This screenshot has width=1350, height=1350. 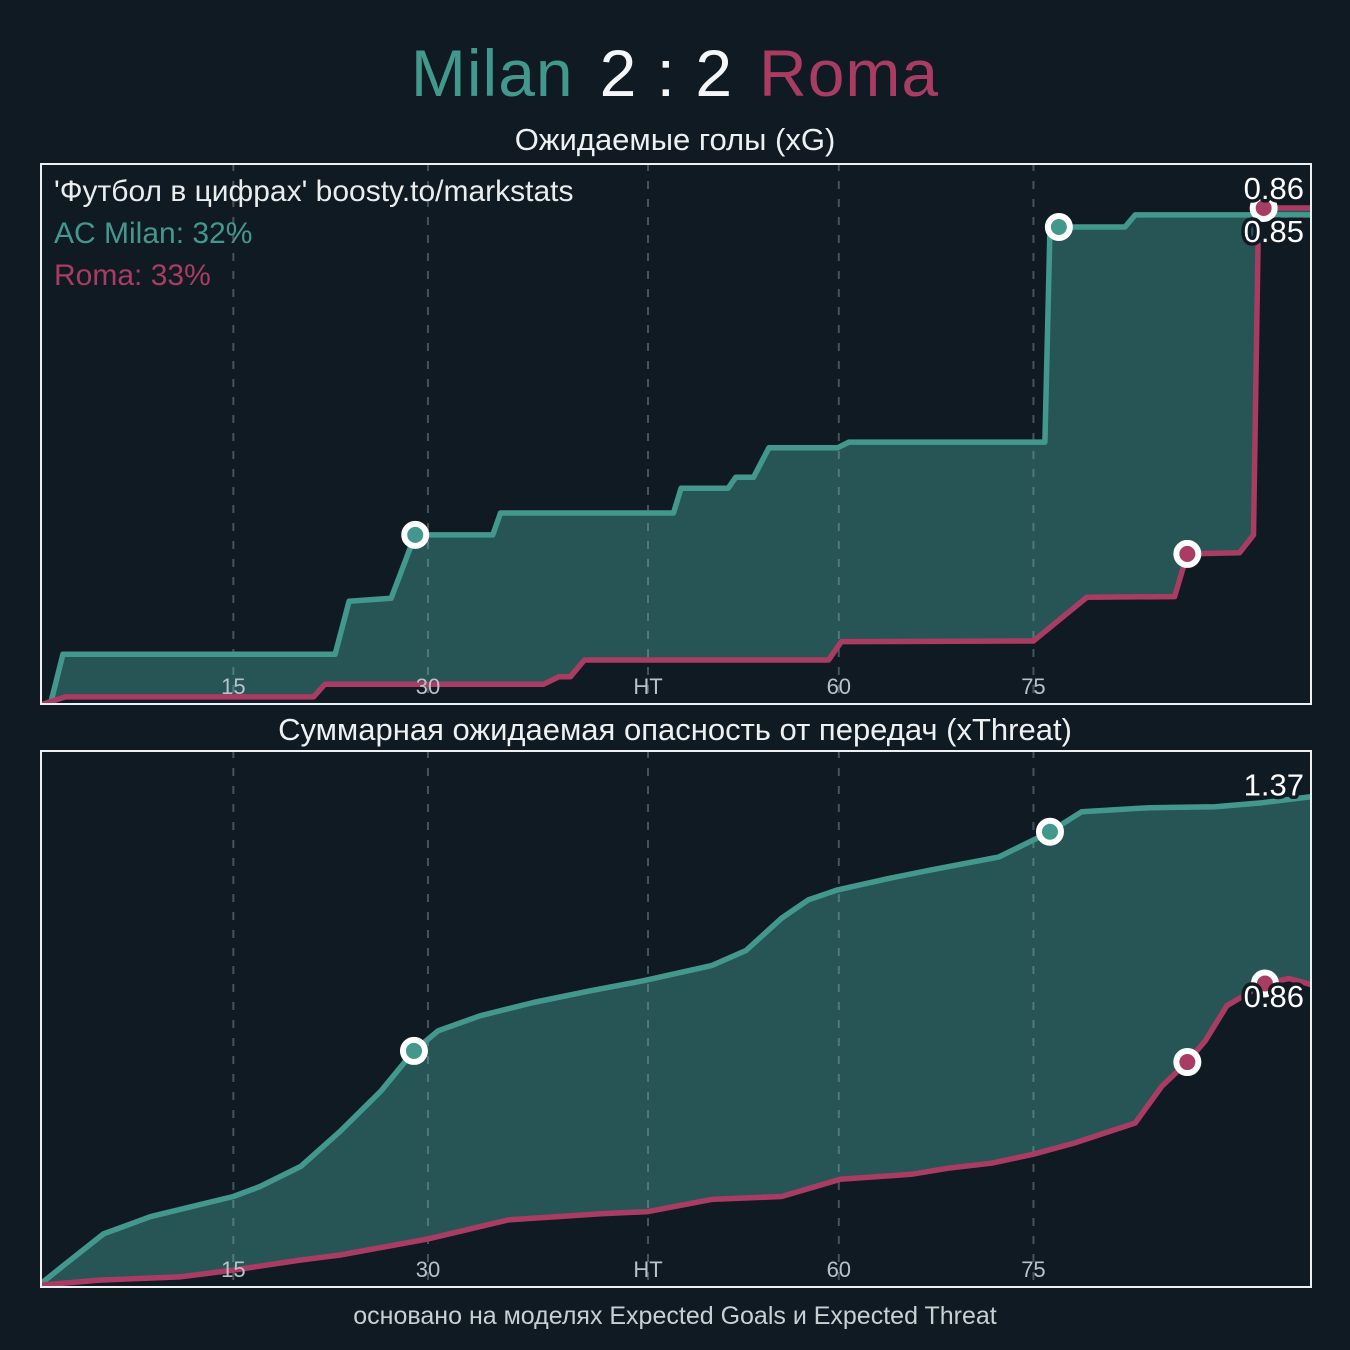 What do you see at coordinates (839, 686) in the screenshot?
I see `xg-tick-label-60: 60` at bounding box center [839, 686].